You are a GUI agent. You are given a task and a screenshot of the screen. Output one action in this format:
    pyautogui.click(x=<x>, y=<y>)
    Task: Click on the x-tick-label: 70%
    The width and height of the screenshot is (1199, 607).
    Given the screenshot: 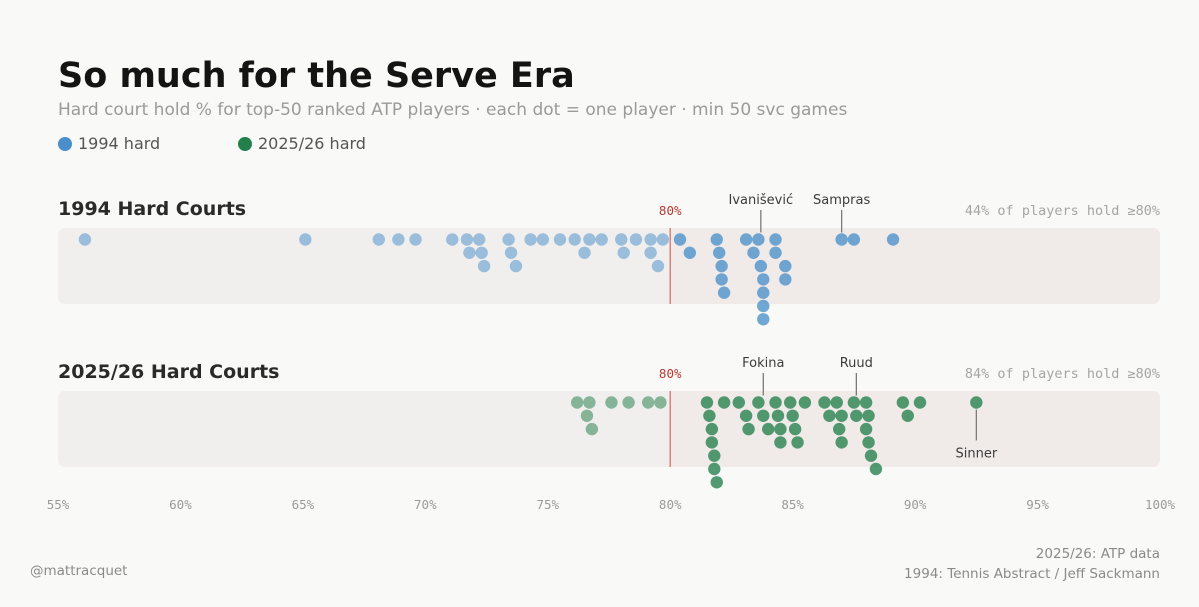 What is the action you would take?
    pyautogui.click(x=425, y=504)
    